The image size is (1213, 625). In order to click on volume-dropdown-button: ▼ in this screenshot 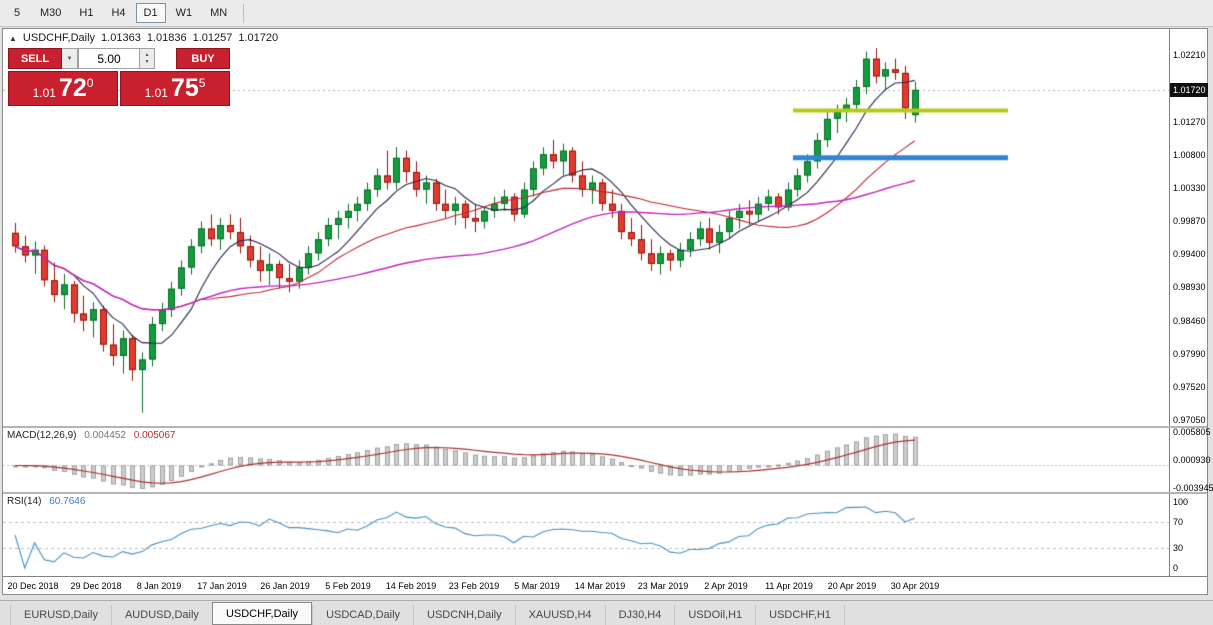, I will do `click(70, 58)`.